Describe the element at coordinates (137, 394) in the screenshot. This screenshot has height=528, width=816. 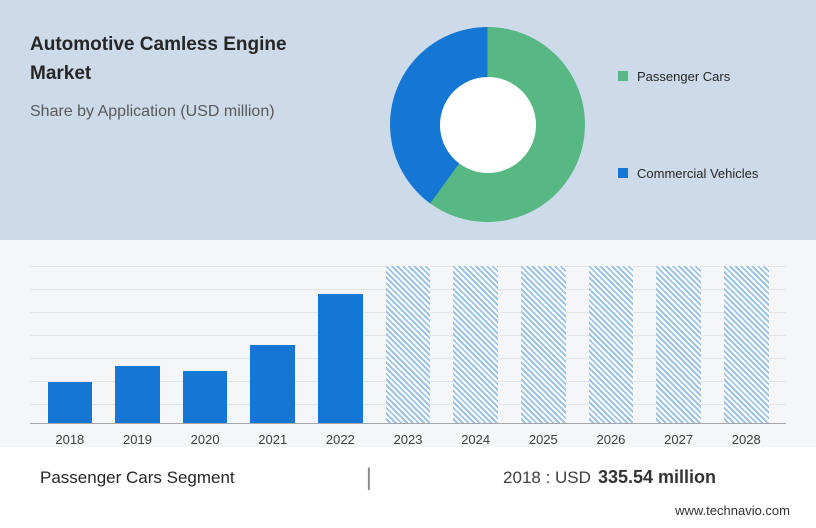
I see `bar-2019` at that location.